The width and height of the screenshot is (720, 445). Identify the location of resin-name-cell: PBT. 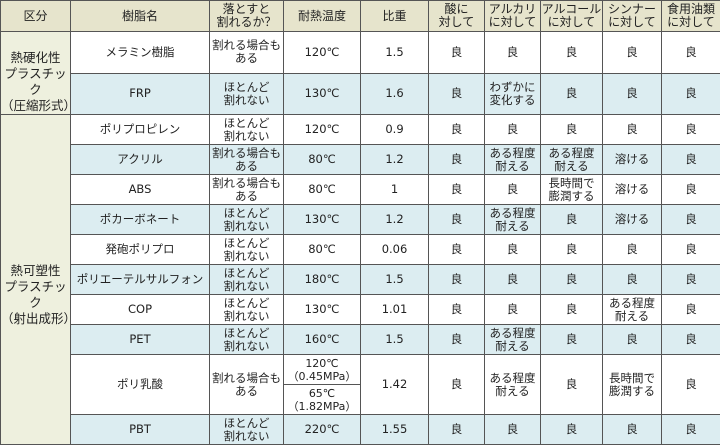
(140, 430).